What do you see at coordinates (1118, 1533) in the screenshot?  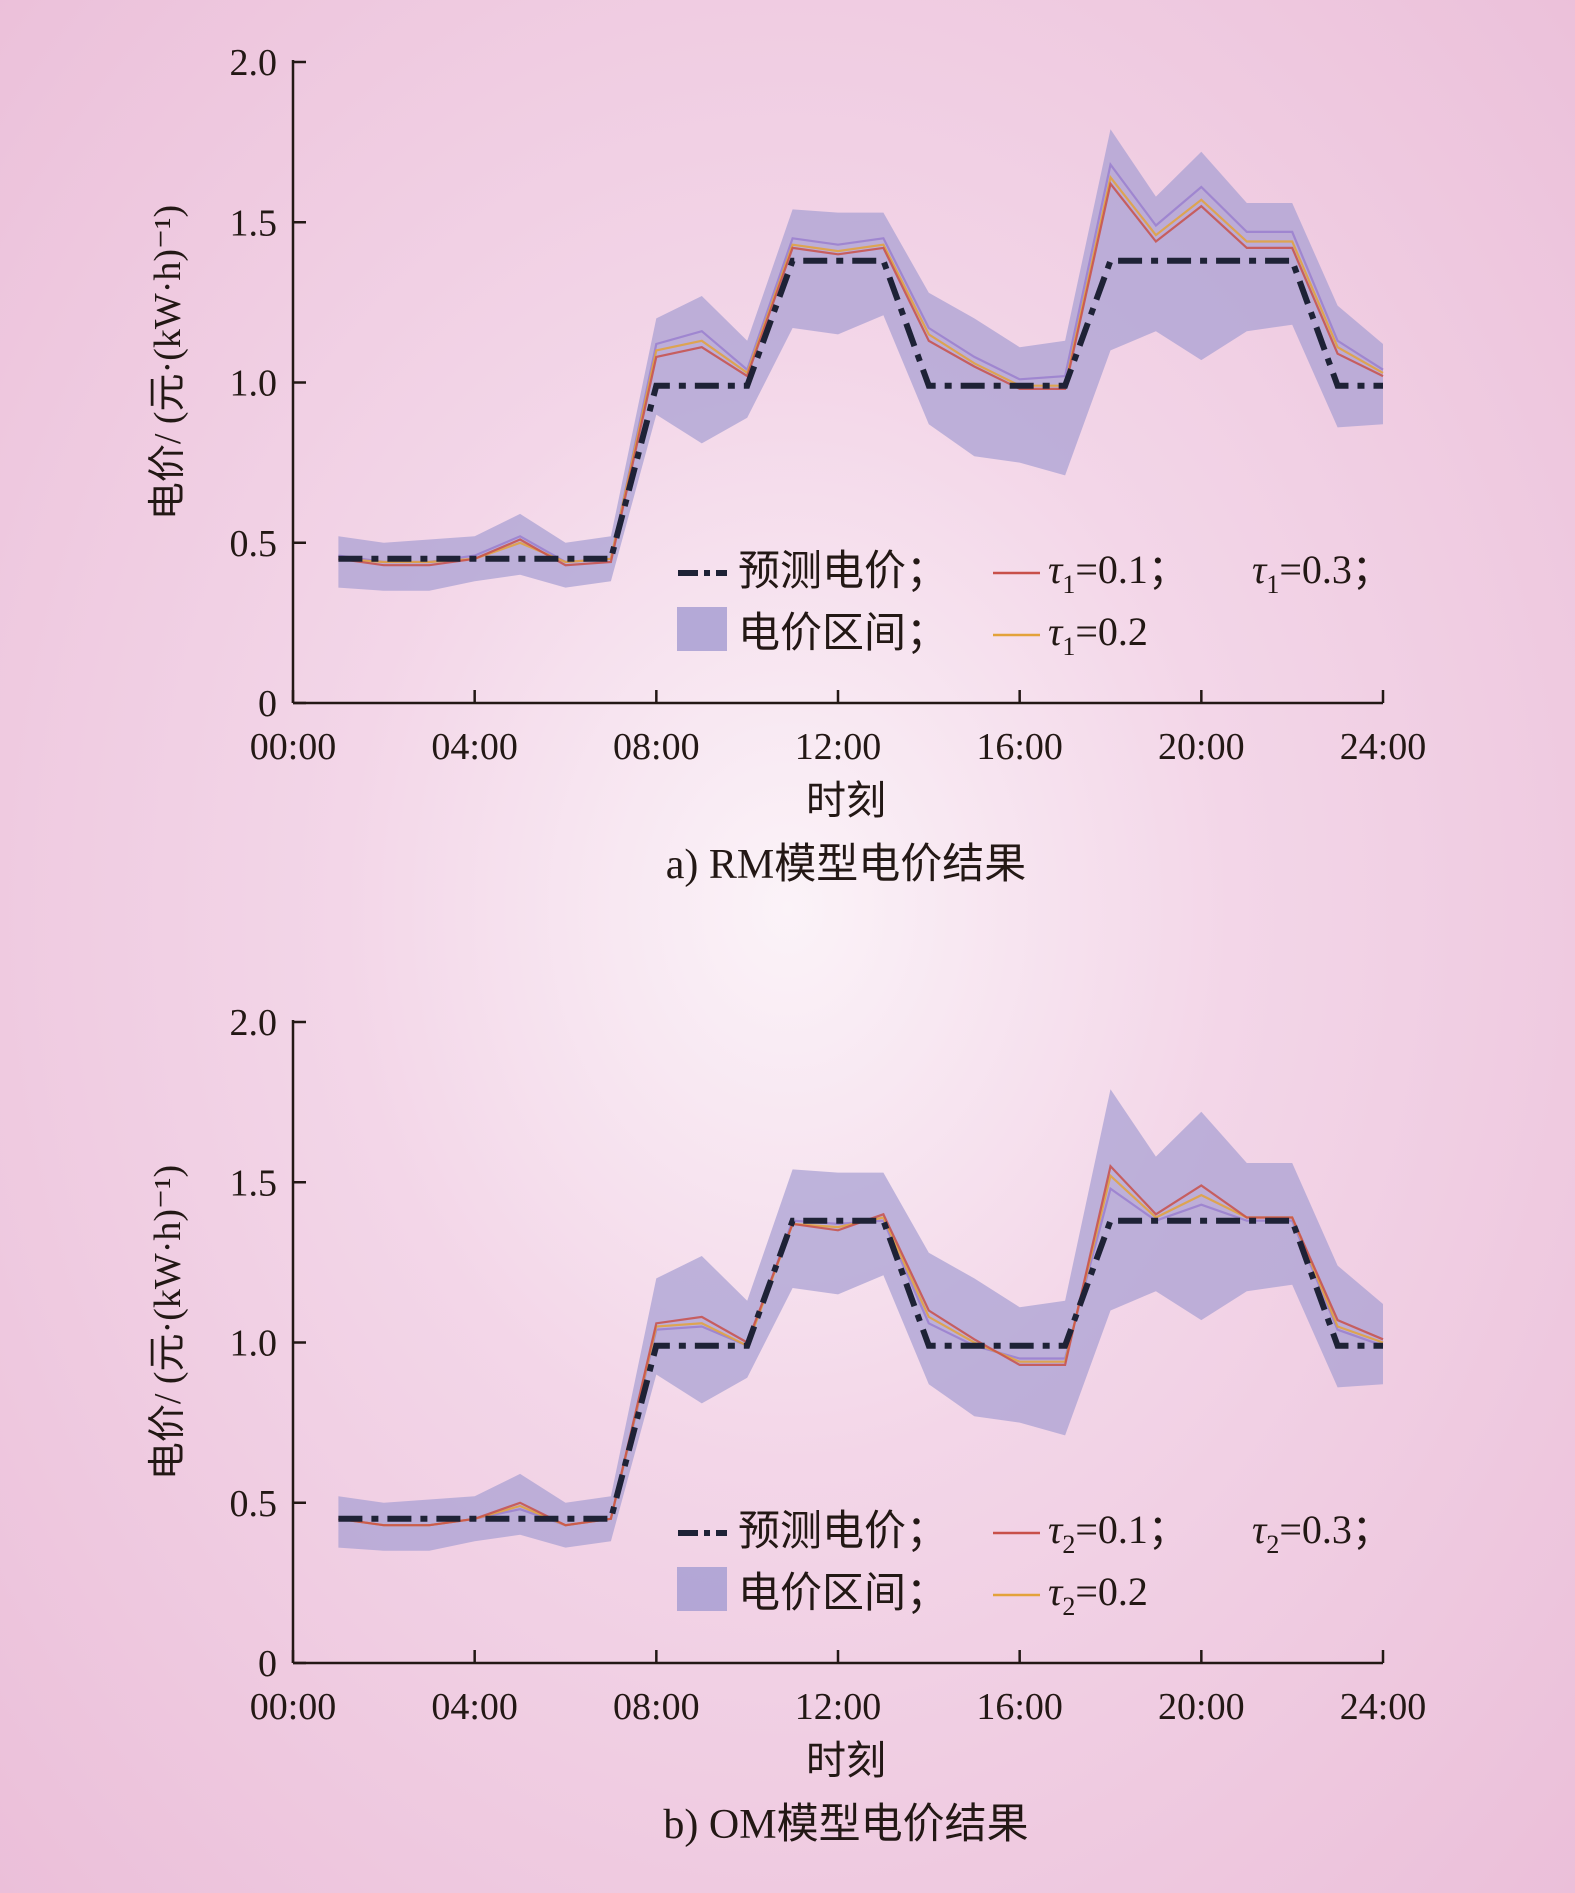 I see `legend-tau-label-1: τ2=0.1；` at bounding box center [1118, 1533].